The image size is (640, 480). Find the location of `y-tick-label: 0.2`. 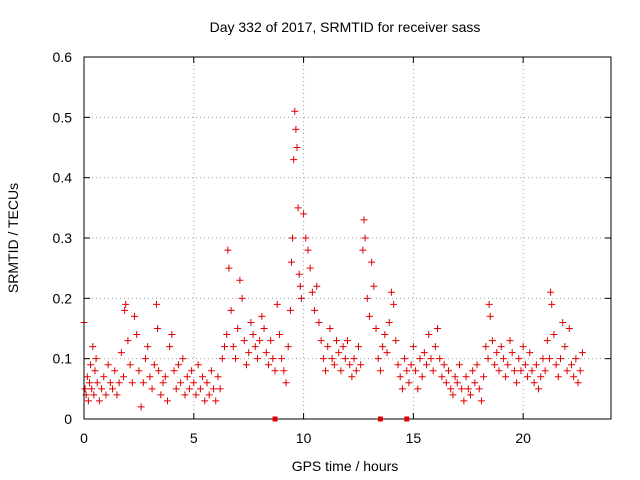

y-tick-label: 0.2 is located at coordinates (63, 298).